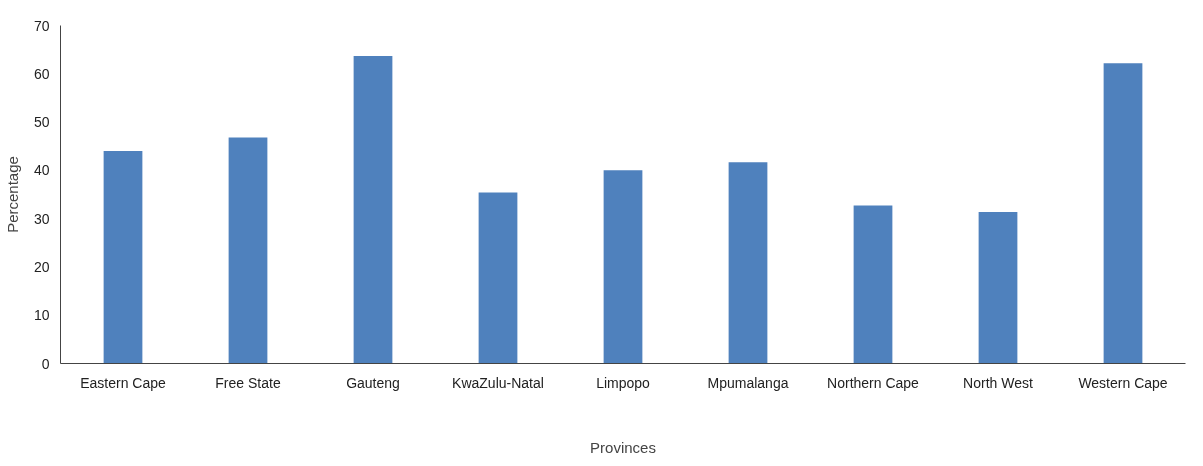 Image resolution: width=1203 pixels, height=466 pixels. What do you see at coordinates (41, 170) in the screenshot?
I see `y-tick-label: 40` at bounding box center [41, 170].